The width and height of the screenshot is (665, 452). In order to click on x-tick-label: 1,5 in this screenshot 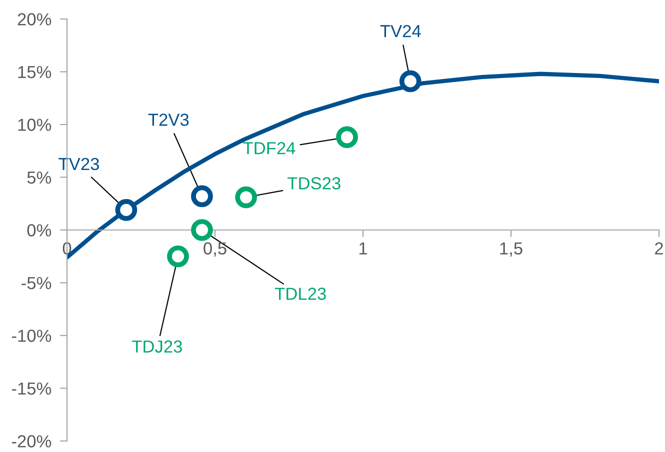, I will do `click(511, 249)`.